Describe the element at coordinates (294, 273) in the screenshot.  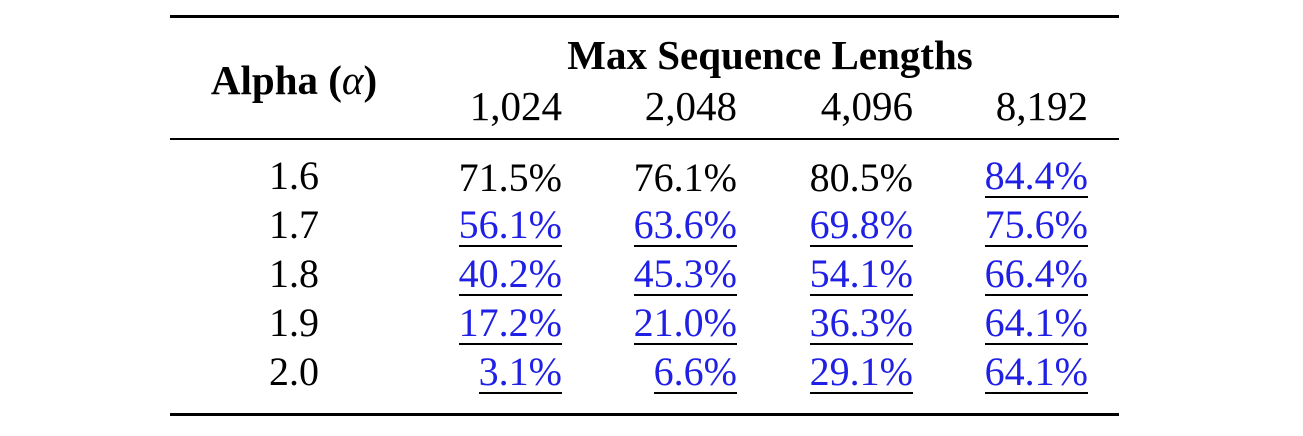
I see `row-label-alpha: 1.8` at that location.